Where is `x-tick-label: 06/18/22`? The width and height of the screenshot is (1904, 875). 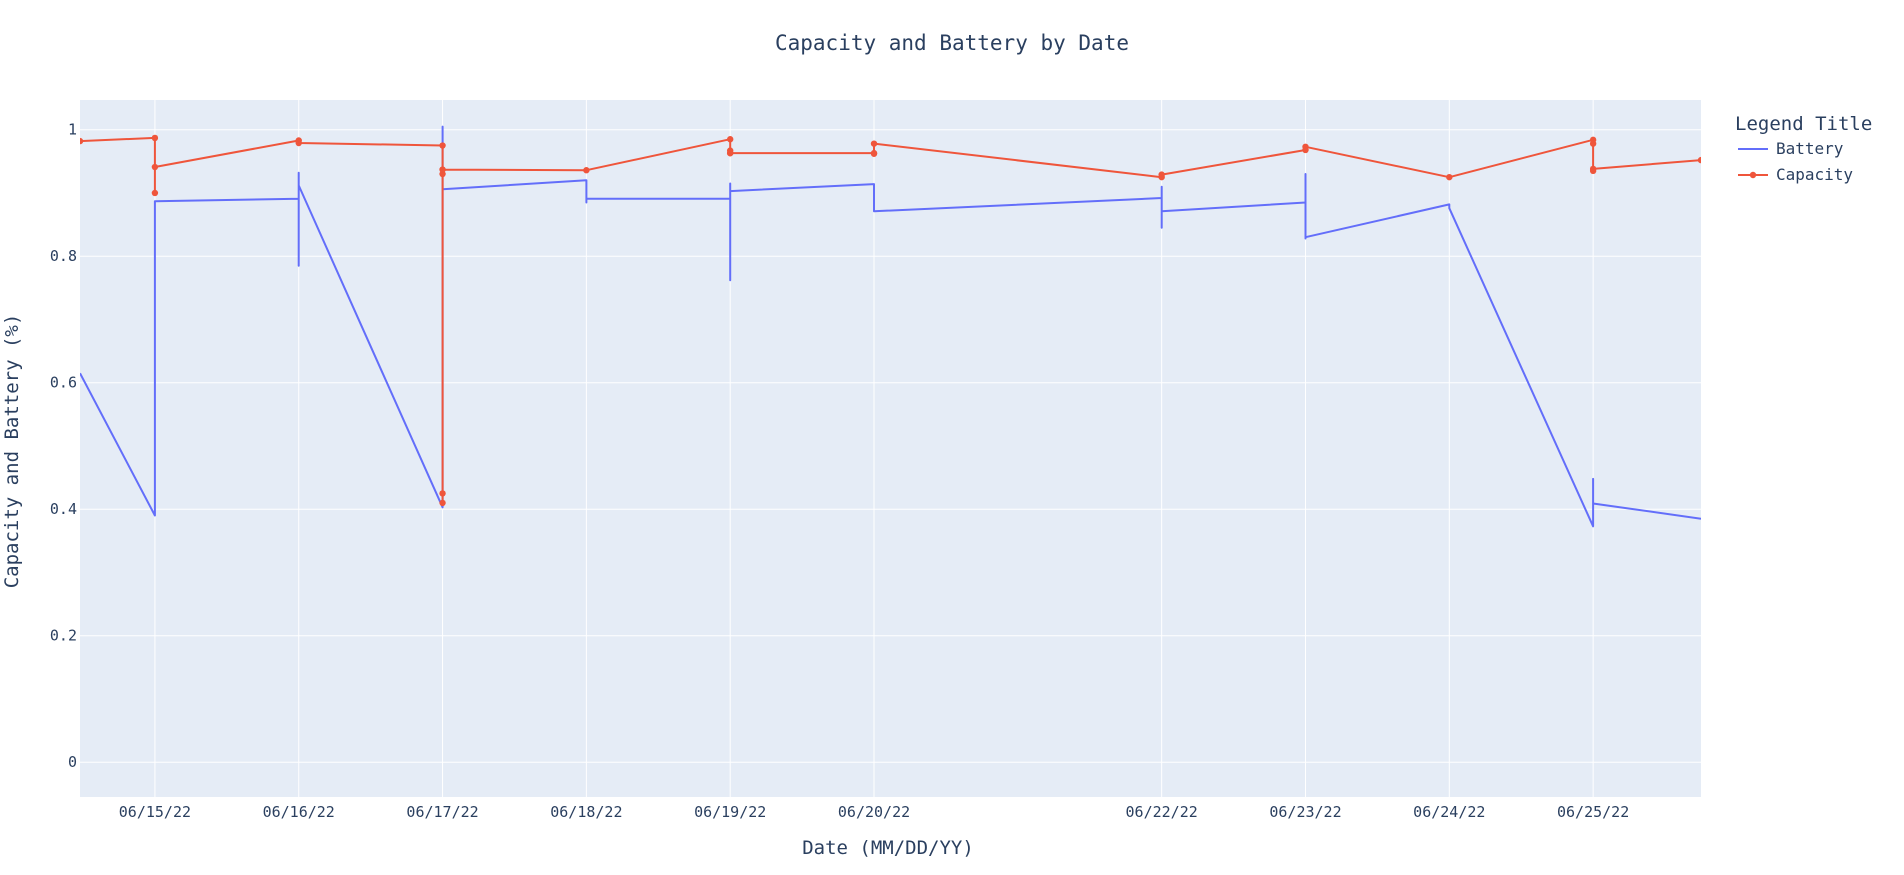 x-tick-label: 06/18/22 is located at coordinates (586, 812).